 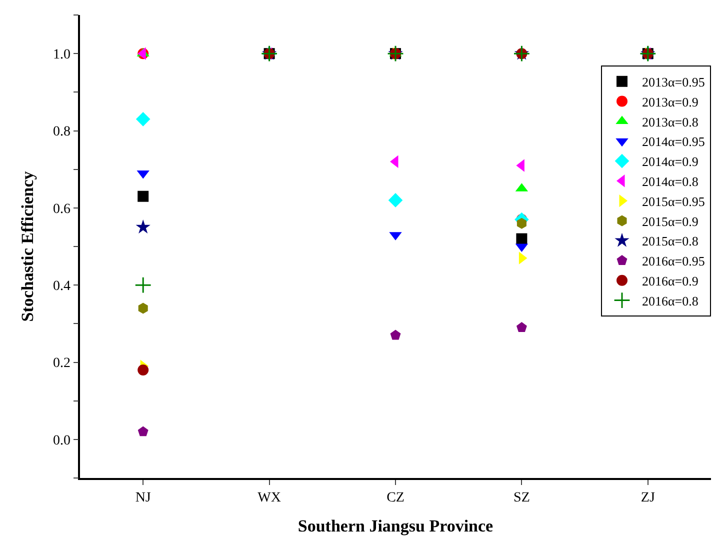 What do you see at coordinates (670, 122) in the screenshot?
I see `legend-label: 2013α=0.8` at bounding box center [670, 122].